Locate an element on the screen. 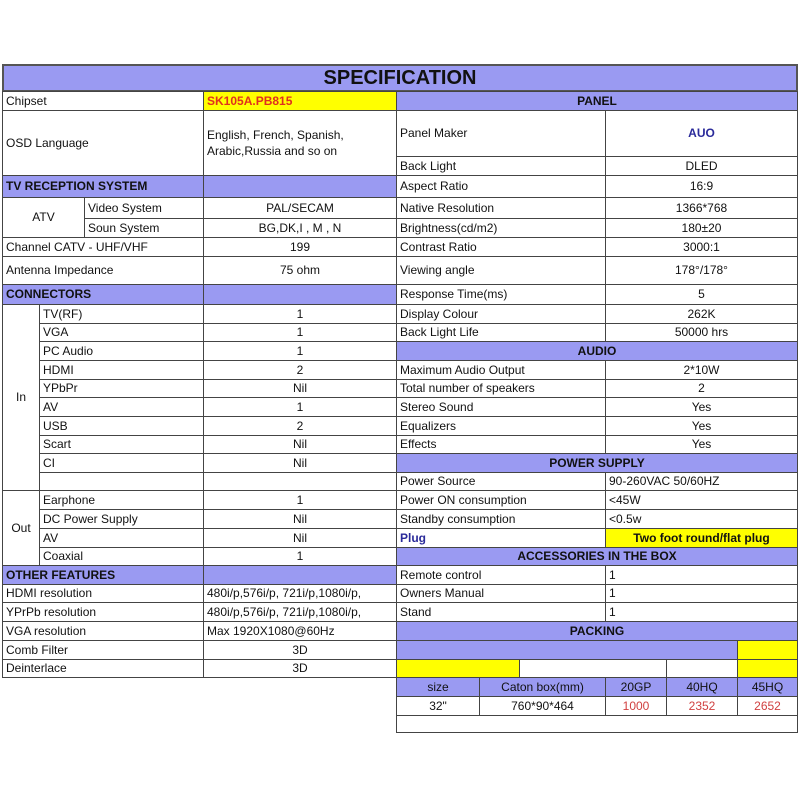 The image size is (800, 800). connector-label: YPbPr is located at coordinates (121, 388).